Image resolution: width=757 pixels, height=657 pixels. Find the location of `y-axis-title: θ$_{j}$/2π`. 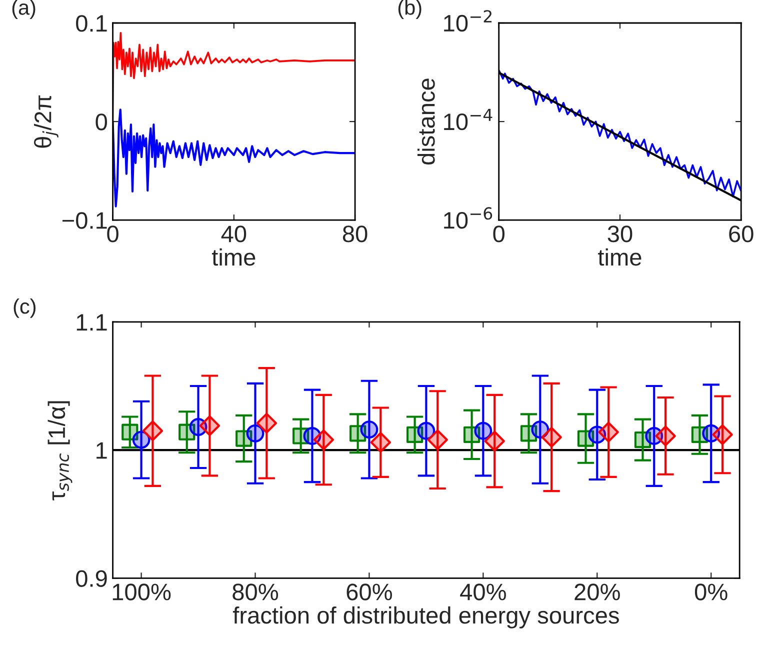

y-axis-title: θ$_{j}$/2π is located at coordinates (46, 121).